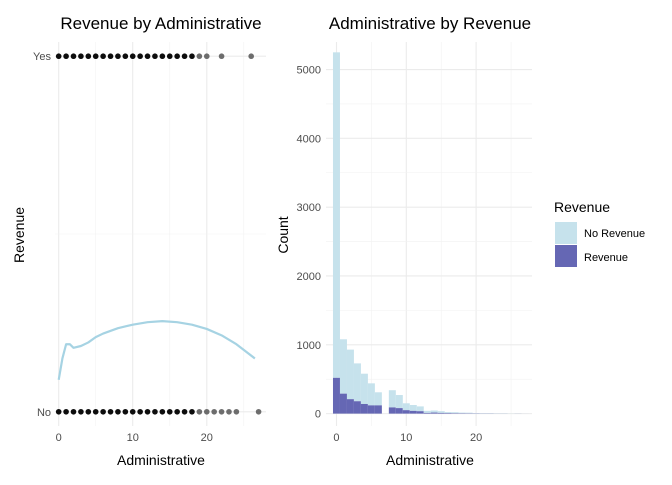 Image resolution: width=672 pixels, height=485 pixels. I want to click on left-x-tick-label: 20, so click(207, 438).